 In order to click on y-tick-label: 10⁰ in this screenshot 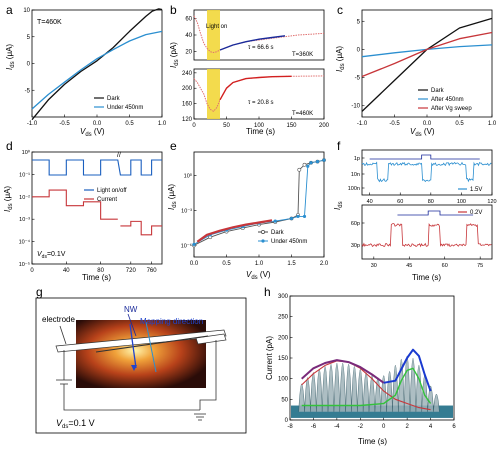, I will do `click(26, 152)`.